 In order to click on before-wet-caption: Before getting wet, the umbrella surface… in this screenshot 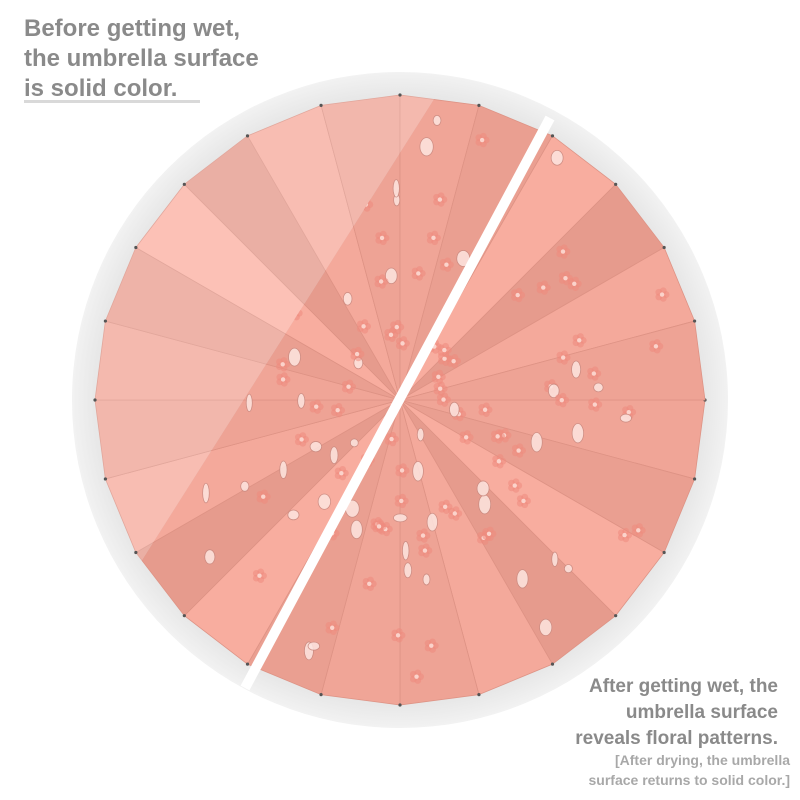, I will do `click(174, 59)`.